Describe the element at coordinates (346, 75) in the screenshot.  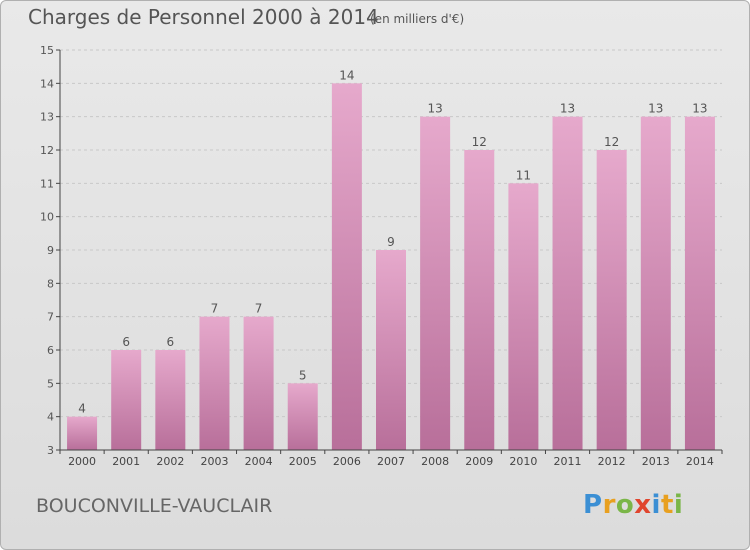
I see `bar-value-label: 14` at that location.